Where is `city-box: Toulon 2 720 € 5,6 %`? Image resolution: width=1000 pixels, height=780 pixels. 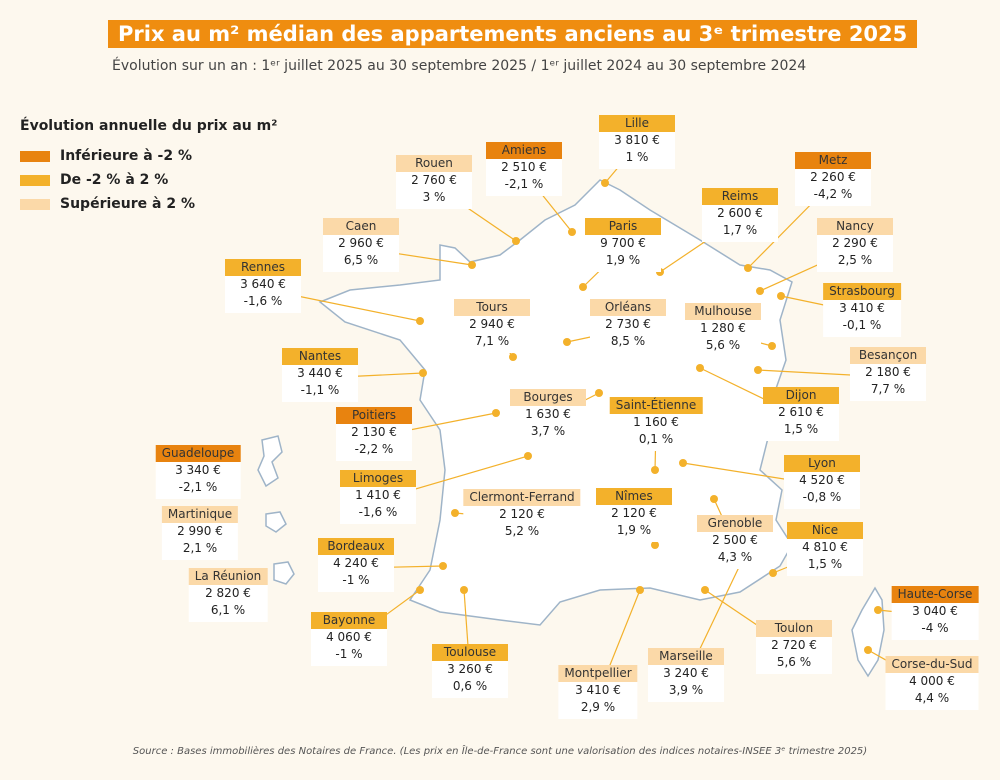 city-box: Toulon 2 720 € 5,6 % is located at coordinates (794, 647).